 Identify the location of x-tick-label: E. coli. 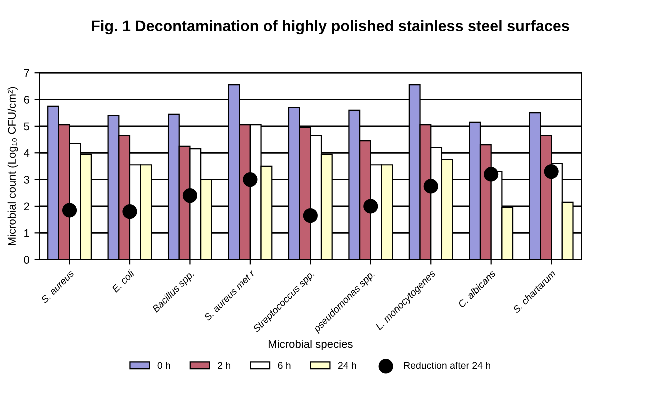
(123, 281).